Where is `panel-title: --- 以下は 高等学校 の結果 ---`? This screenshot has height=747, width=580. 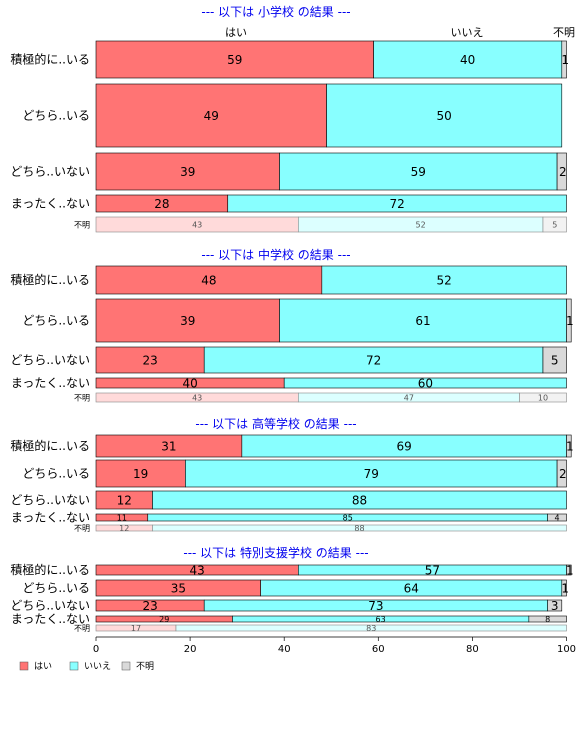
panel-title: --- 以下は 高等学校 の結果 --- is located at coordinates (275, 423).